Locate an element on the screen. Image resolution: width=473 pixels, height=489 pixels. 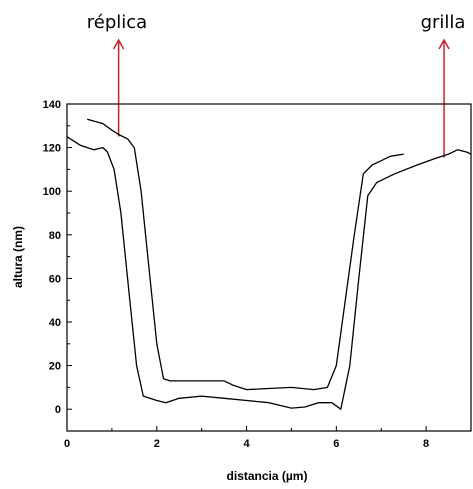
y-axis-title: altura (nm) is located at coordinates (18, 257).